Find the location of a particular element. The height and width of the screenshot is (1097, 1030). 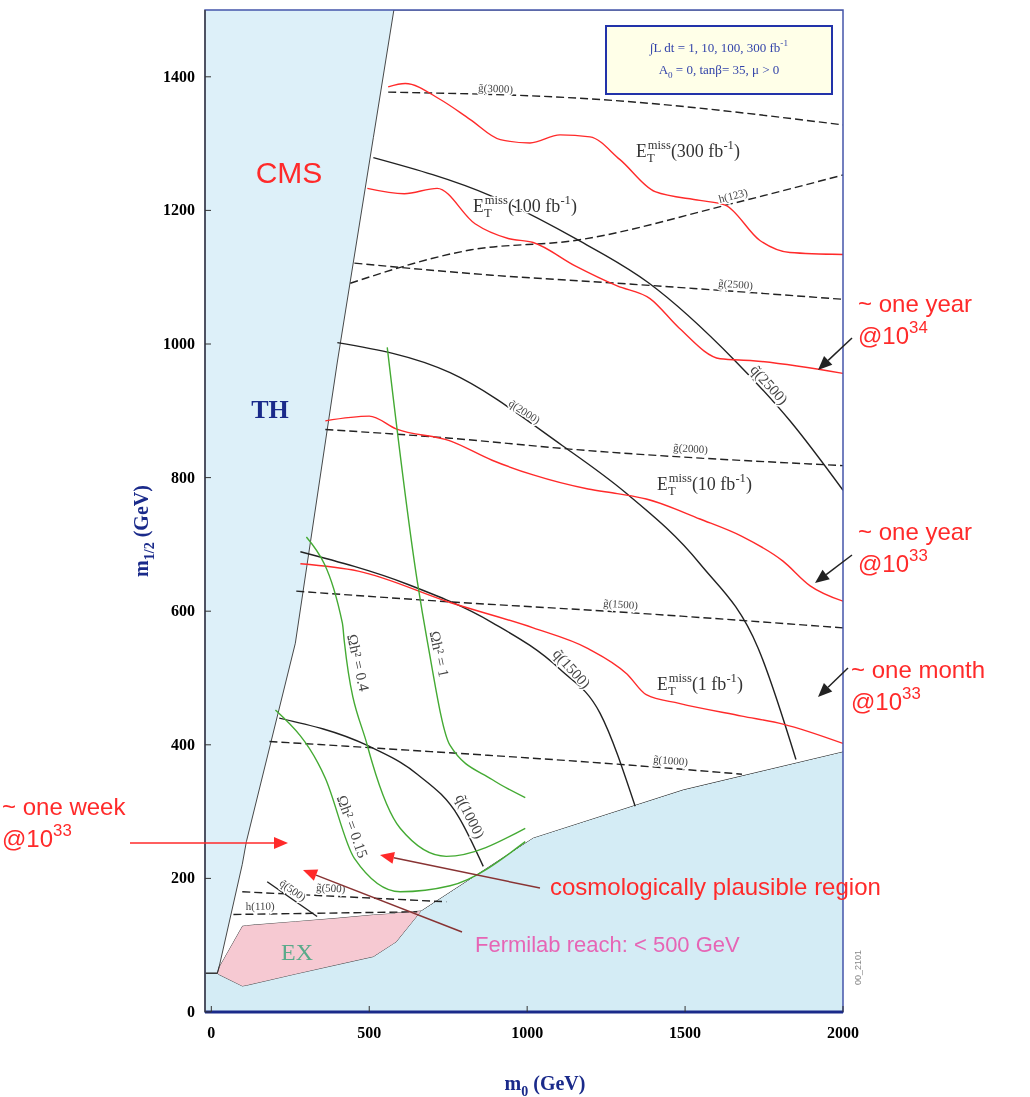

text: ∫L dt = 1, 10, 100, 300 fb$^{-1}$ A$_{0}$ = 0, tanβ= 35, μ > 0 is located at coordinates (719, 59).